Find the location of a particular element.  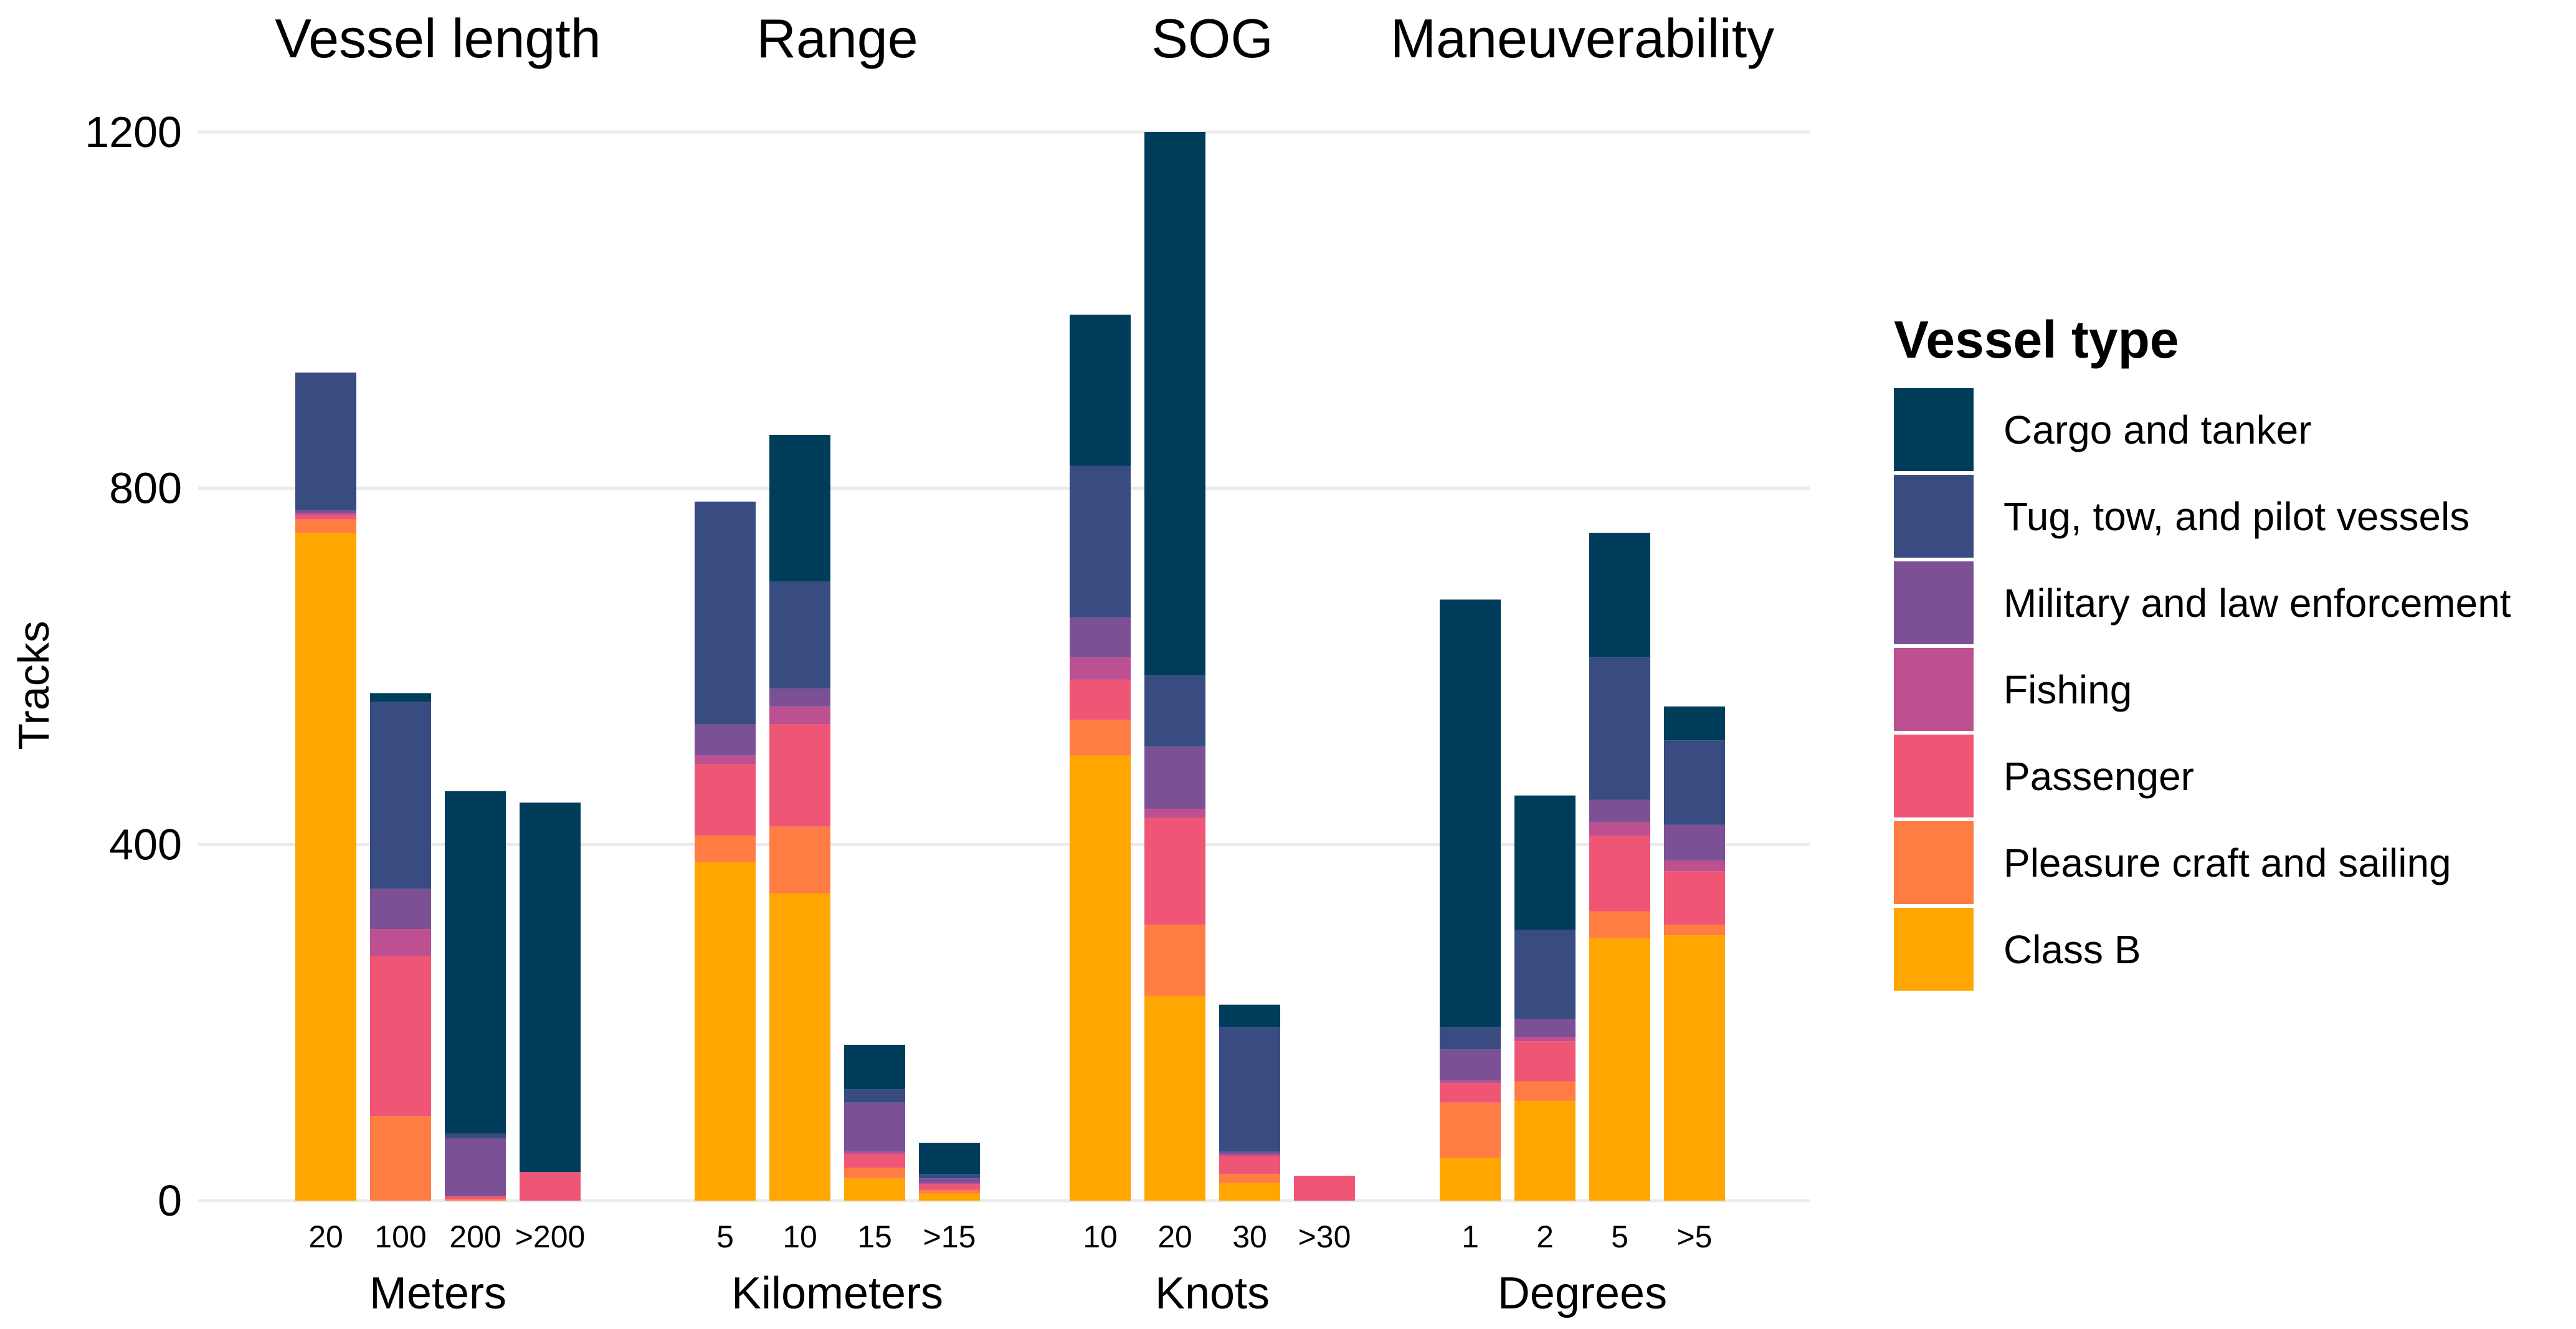

x-tick-label: 20 is located at coordinates (325, 1236).